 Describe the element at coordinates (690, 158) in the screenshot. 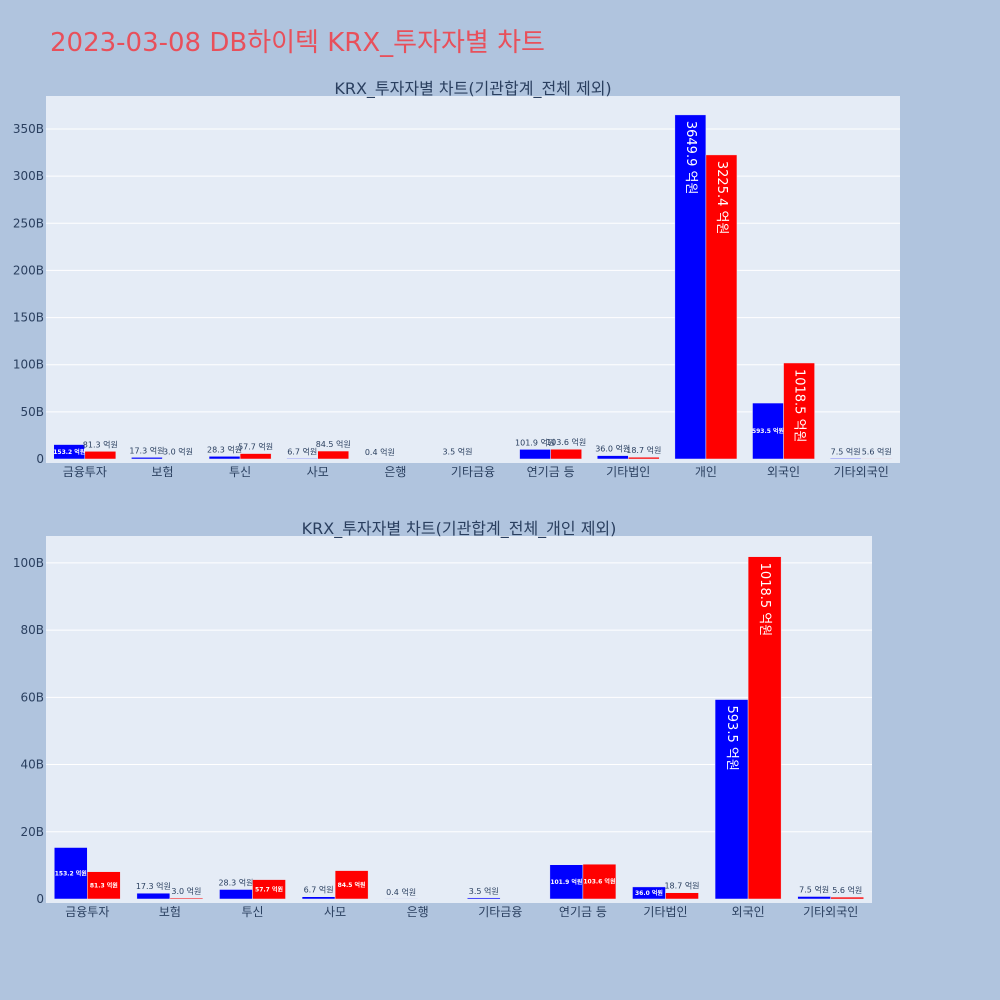

I see `data-label: 3649.9 억원` at that location.